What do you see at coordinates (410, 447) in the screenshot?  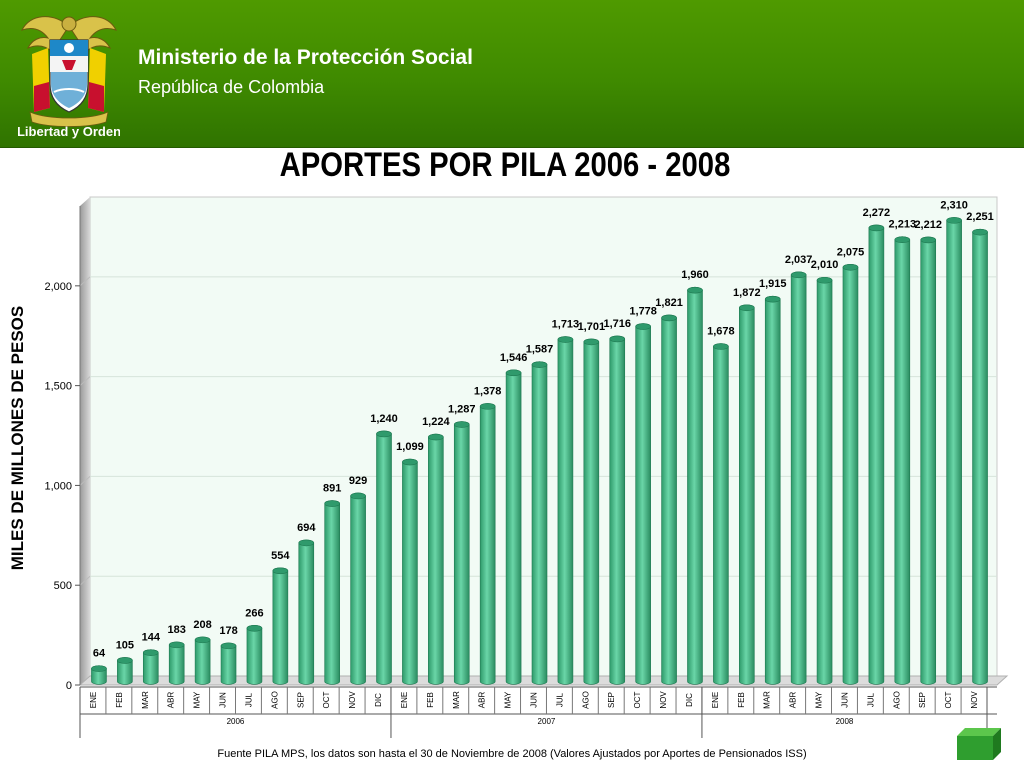 I see `bar-value-label: 1,099` at bounding box center [410, 447].